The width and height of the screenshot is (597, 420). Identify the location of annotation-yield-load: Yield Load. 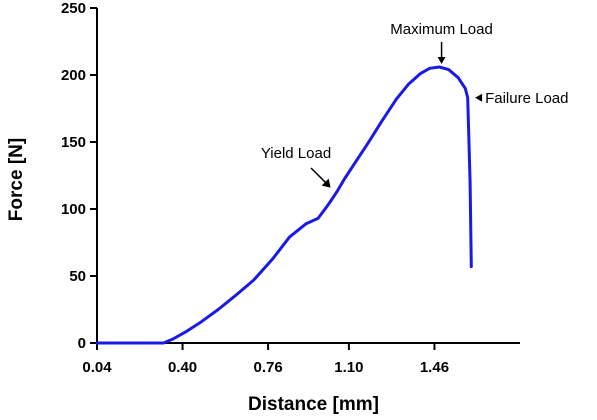
(296, 153).